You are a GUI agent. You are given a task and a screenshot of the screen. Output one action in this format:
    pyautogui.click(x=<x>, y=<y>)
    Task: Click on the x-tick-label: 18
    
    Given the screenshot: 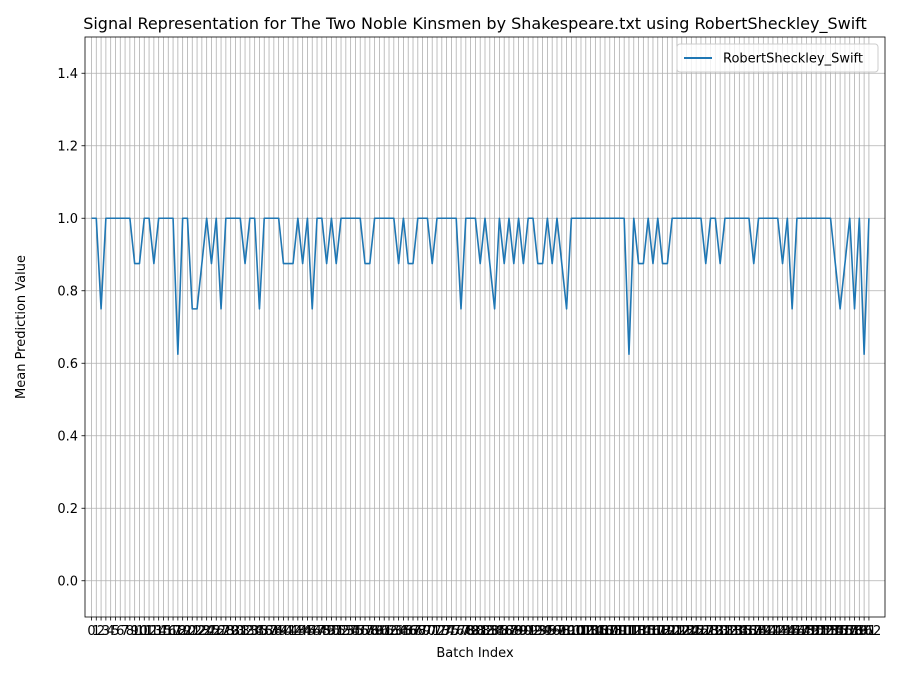 What is the action you would take?
    pyautogui.click(x=178, y=631)
    